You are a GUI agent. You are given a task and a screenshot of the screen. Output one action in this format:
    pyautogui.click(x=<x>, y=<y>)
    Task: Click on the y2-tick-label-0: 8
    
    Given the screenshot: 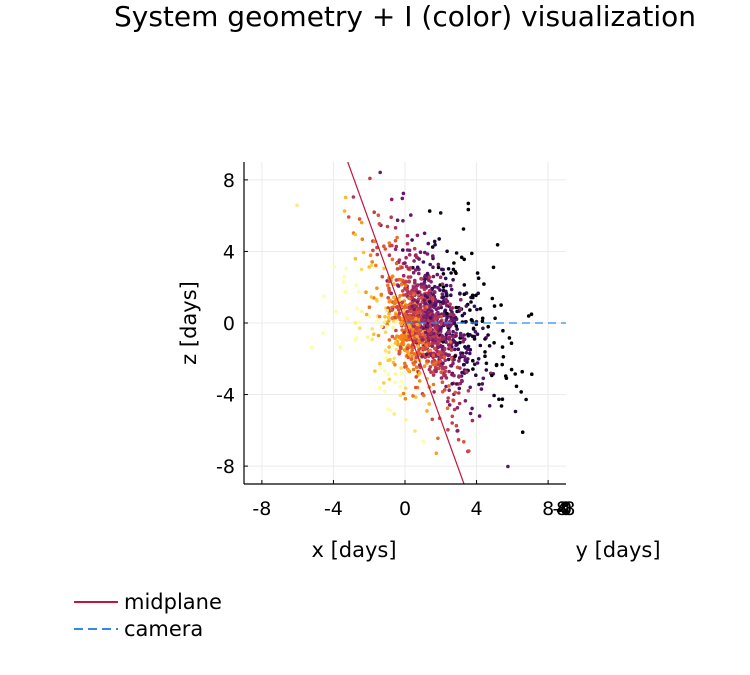 What is the action you would take?
    pyautogui.click(x=562, y=509)
    